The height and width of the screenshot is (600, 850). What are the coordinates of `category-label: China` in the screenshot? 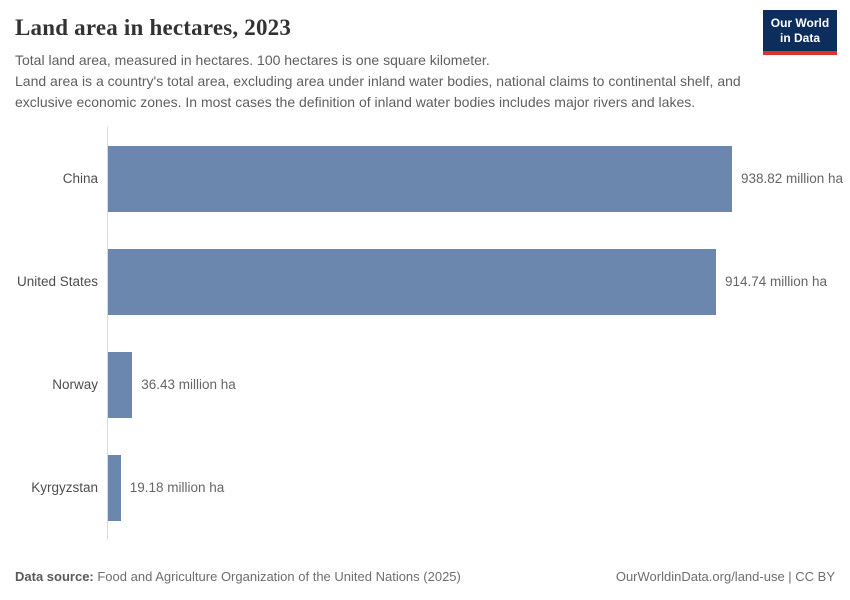 It's located at (80, 178).